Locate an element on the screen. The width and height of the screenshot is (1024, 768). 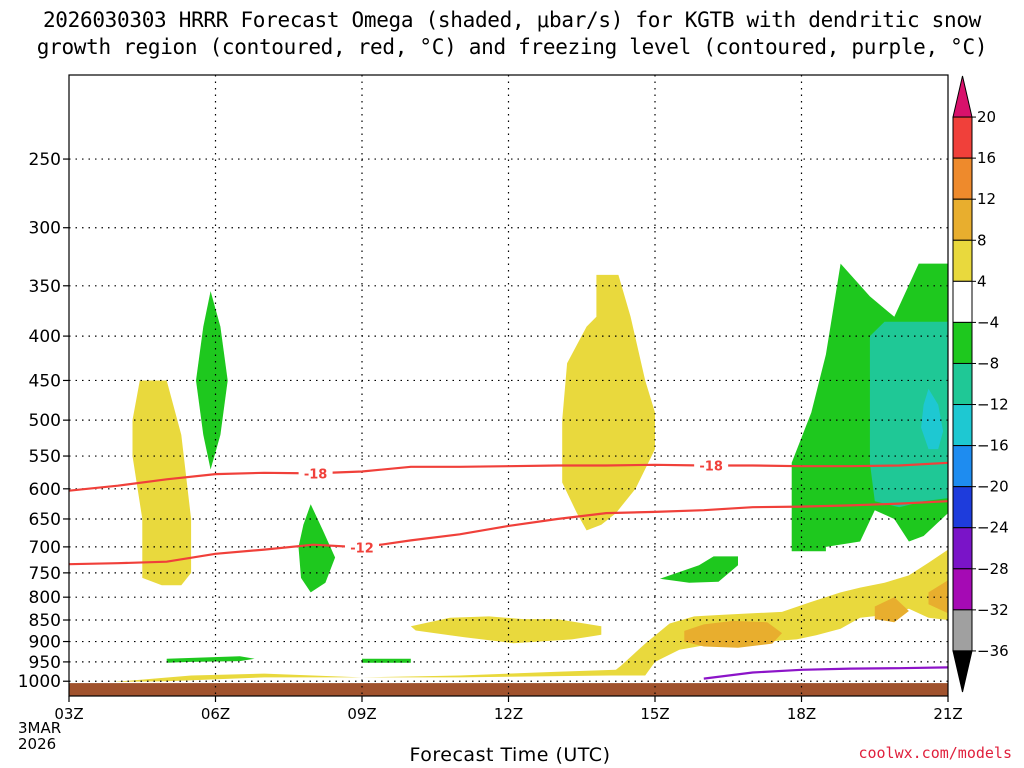
terrain-fill is located at coordinates (508, 689).